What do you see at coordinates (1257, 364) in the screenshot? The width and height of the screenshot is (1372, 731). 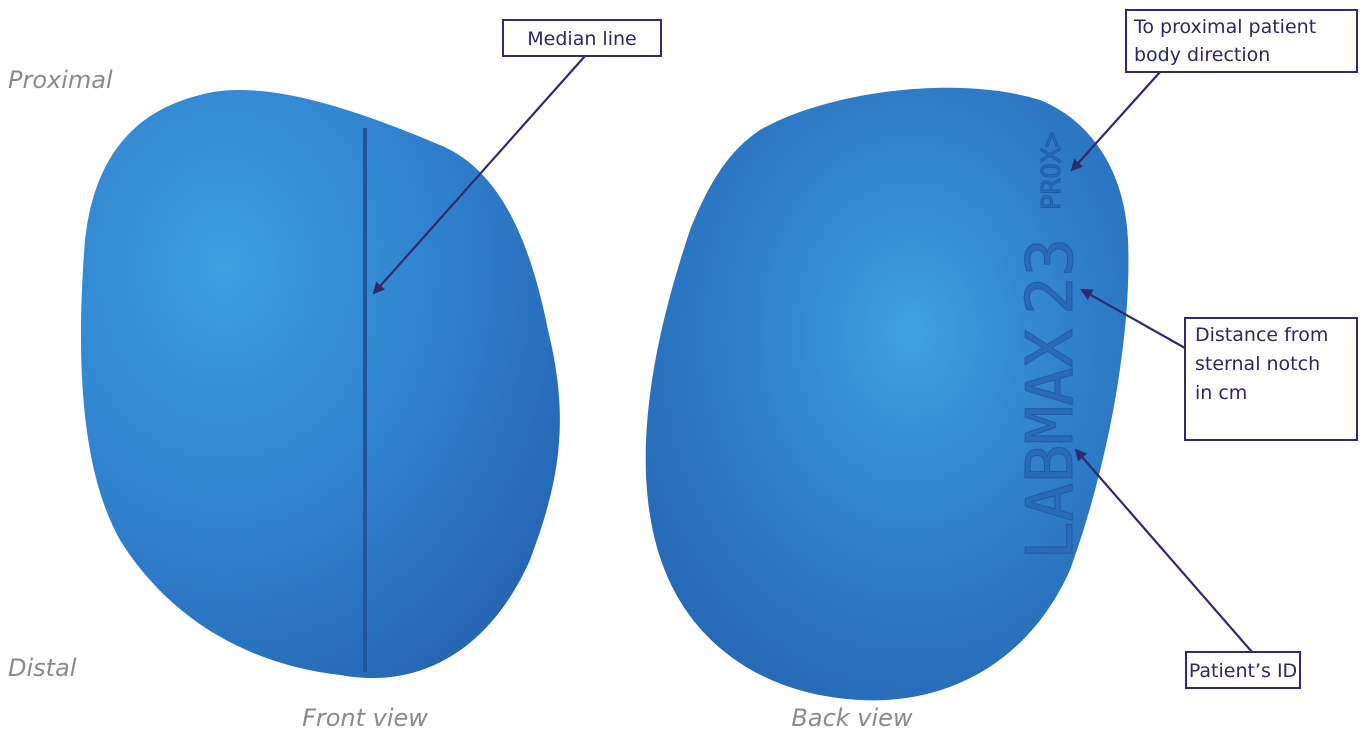 I see `callout-text: sternal notch` at bounding box center [1257, 364].